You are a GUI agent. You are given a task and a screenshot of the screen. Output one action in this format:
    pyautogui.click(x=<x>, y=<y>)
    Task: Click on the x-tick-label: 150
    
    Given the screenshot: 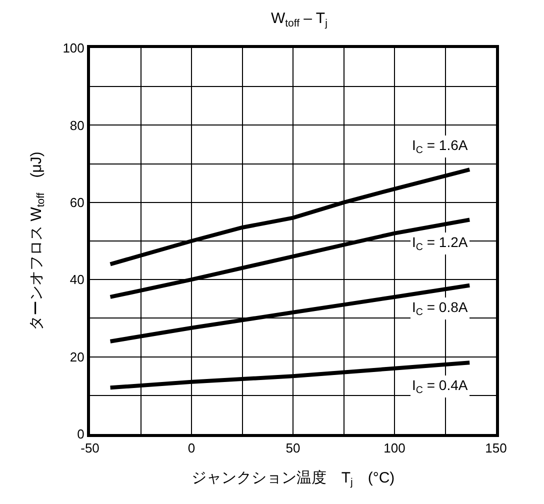 What is the action you would take?
    pyautogui.click(x=496, y=448)
    